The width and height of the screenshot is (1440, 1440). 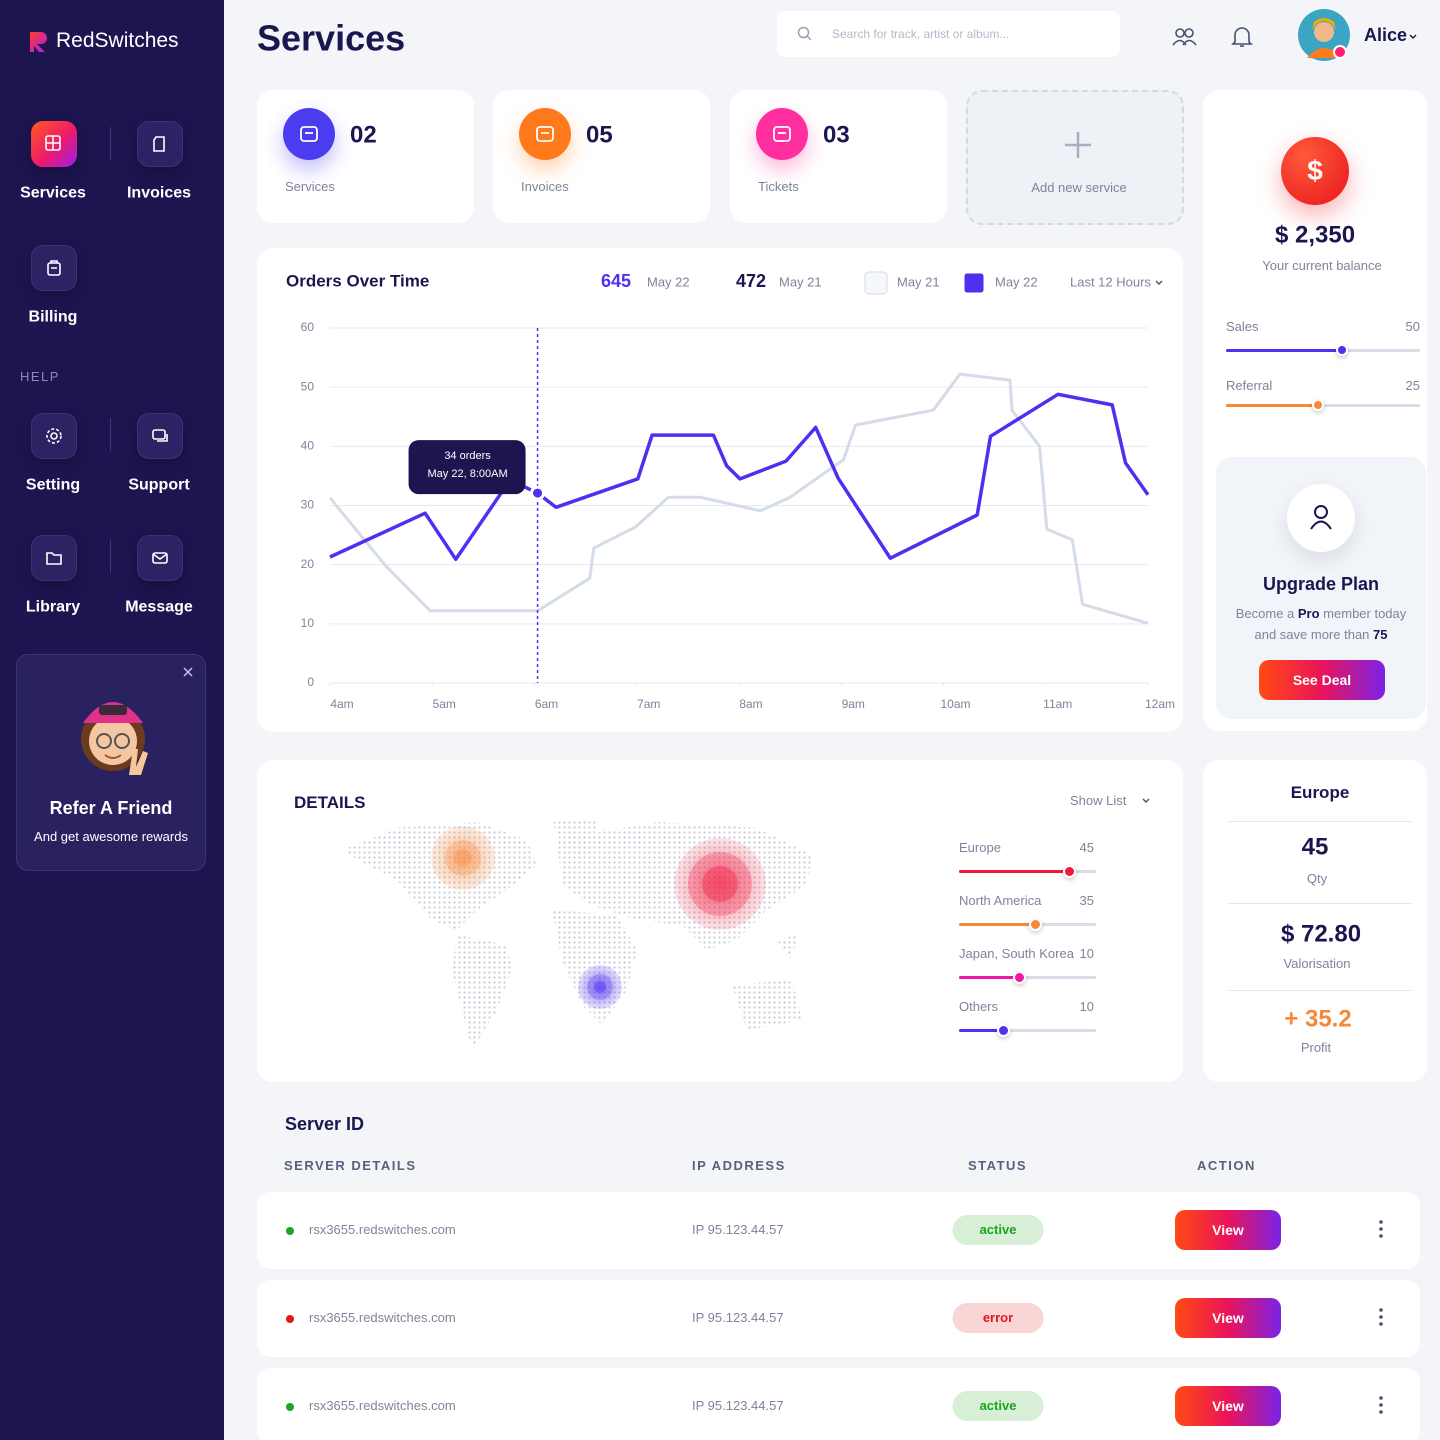 What do you see at coordinates (738, 1230) in the screenshot?
I see `server-ip: IP 95.123.44.57` at bounding box center [738, 1230].